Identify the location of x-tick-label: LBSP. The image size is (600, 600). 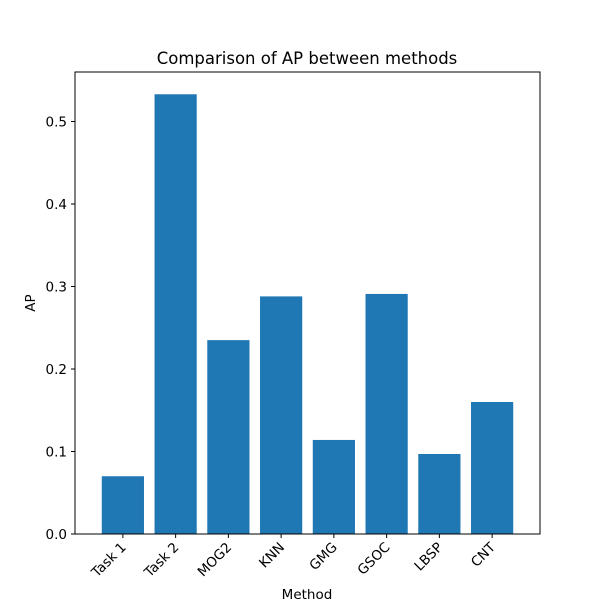
(428, 557).